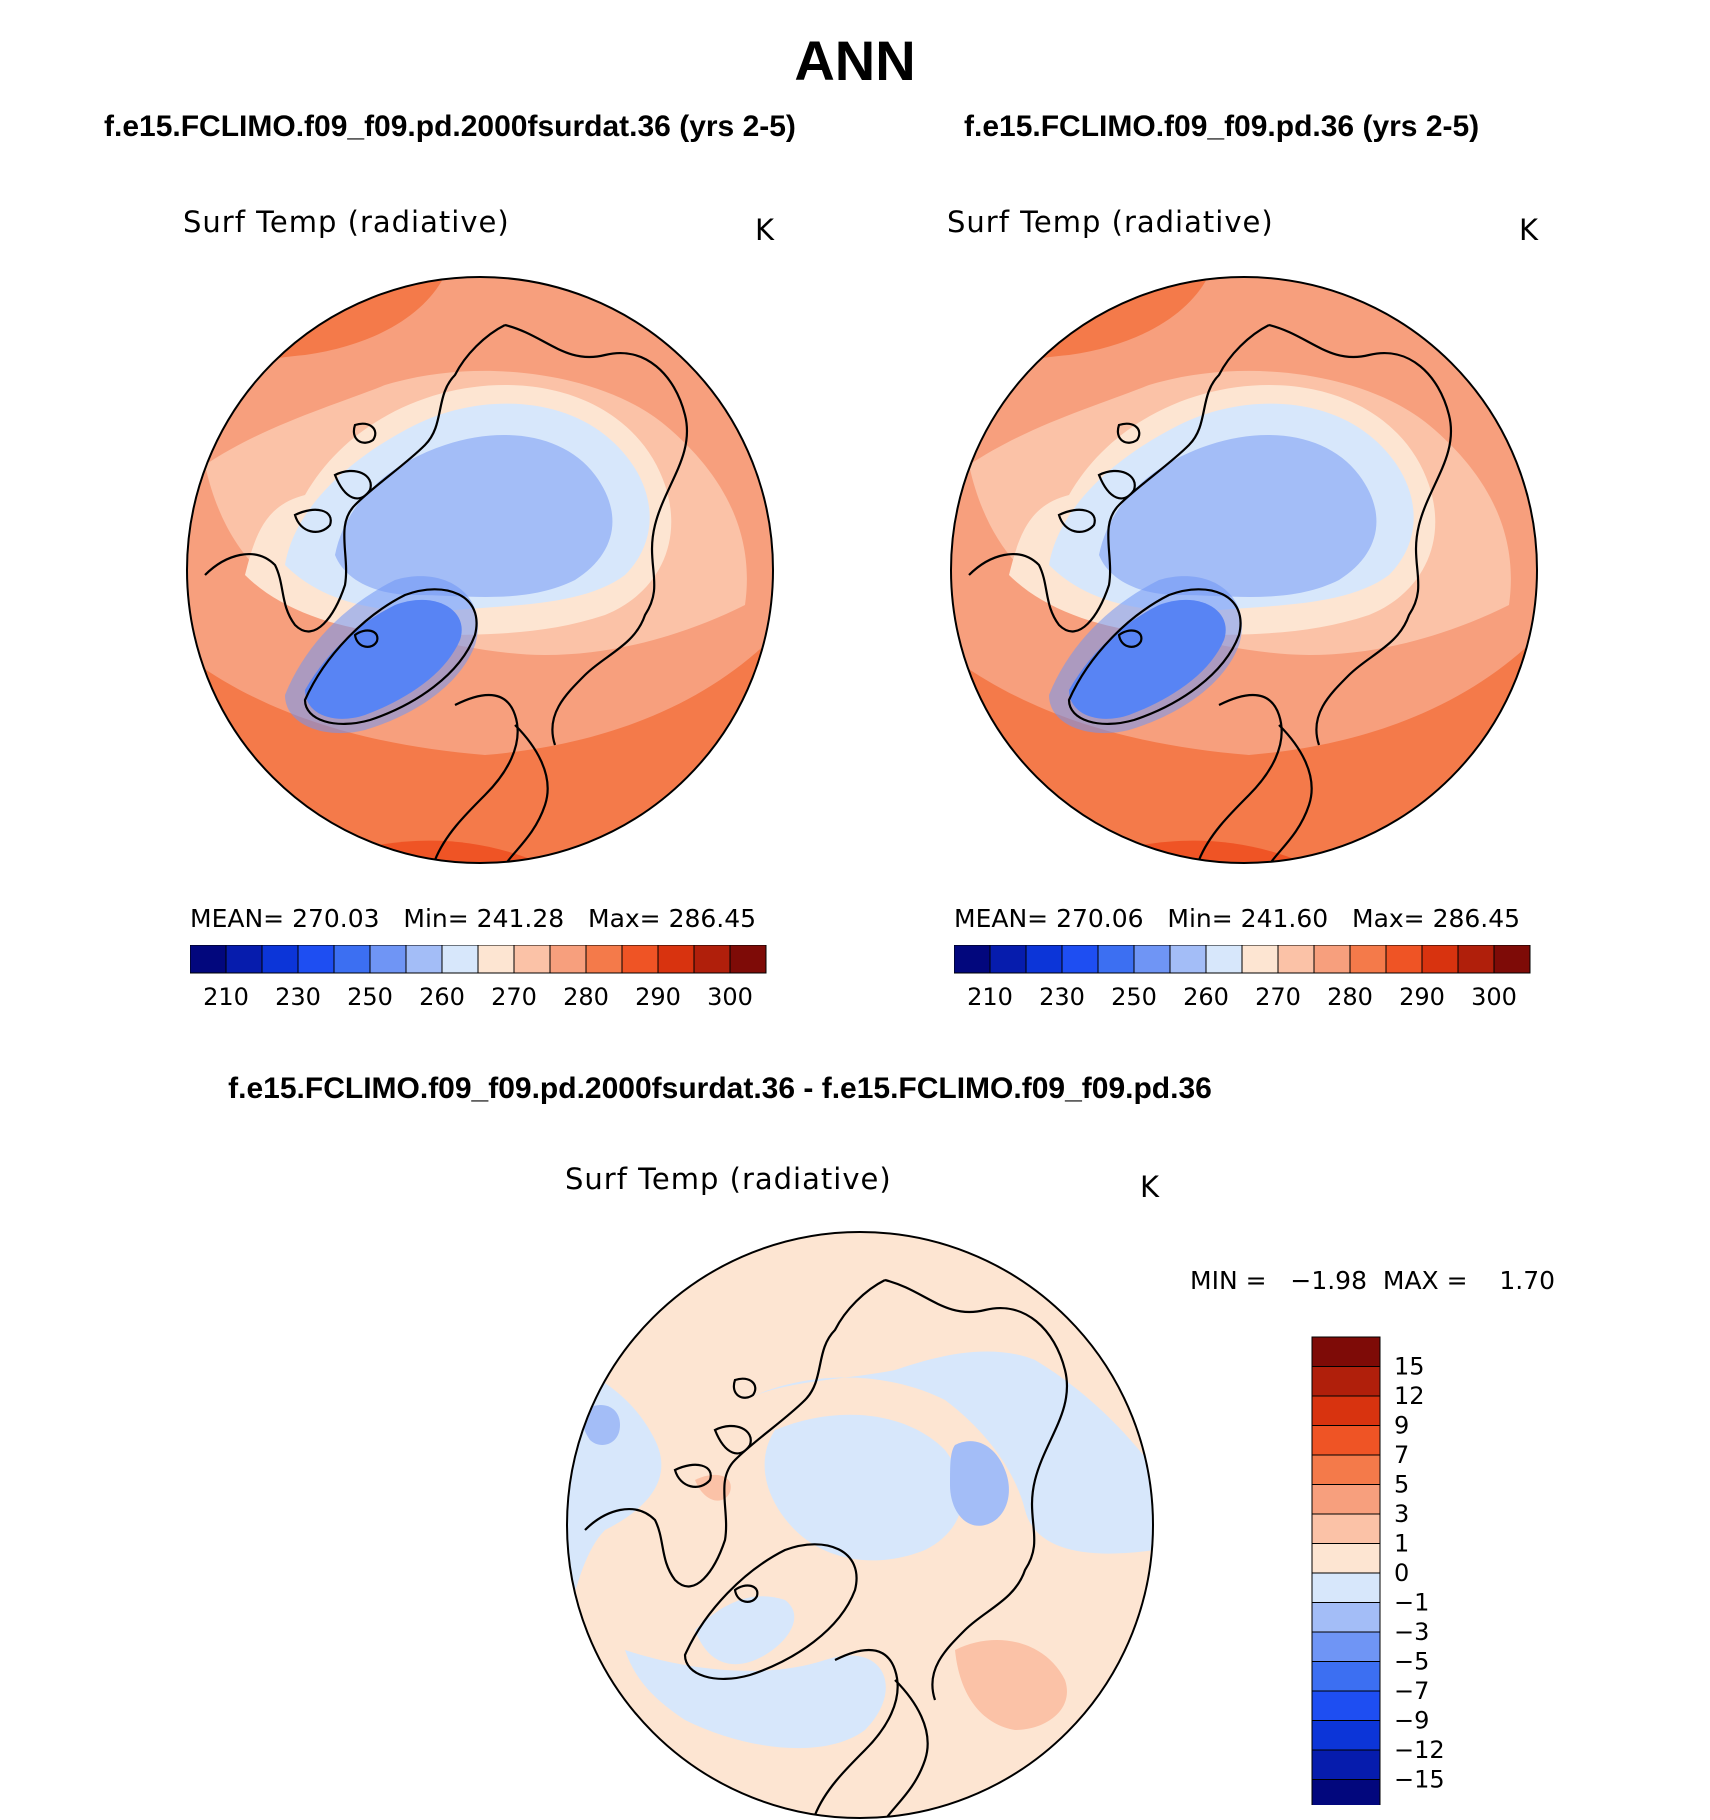 The width and height of the screenshot is (1710, 1820). I want to click on panel-1-max-value: 286.45, so click(712, 918).